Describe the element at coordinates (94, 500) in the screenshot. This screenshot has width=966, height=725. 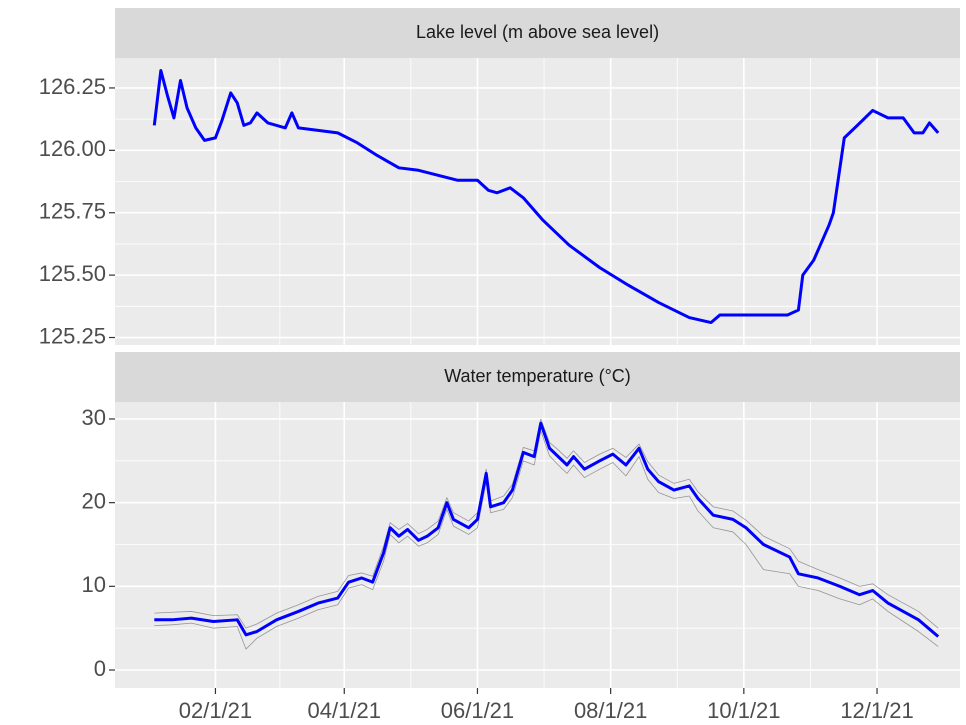
I see `y-tick-label: 20` at that location.